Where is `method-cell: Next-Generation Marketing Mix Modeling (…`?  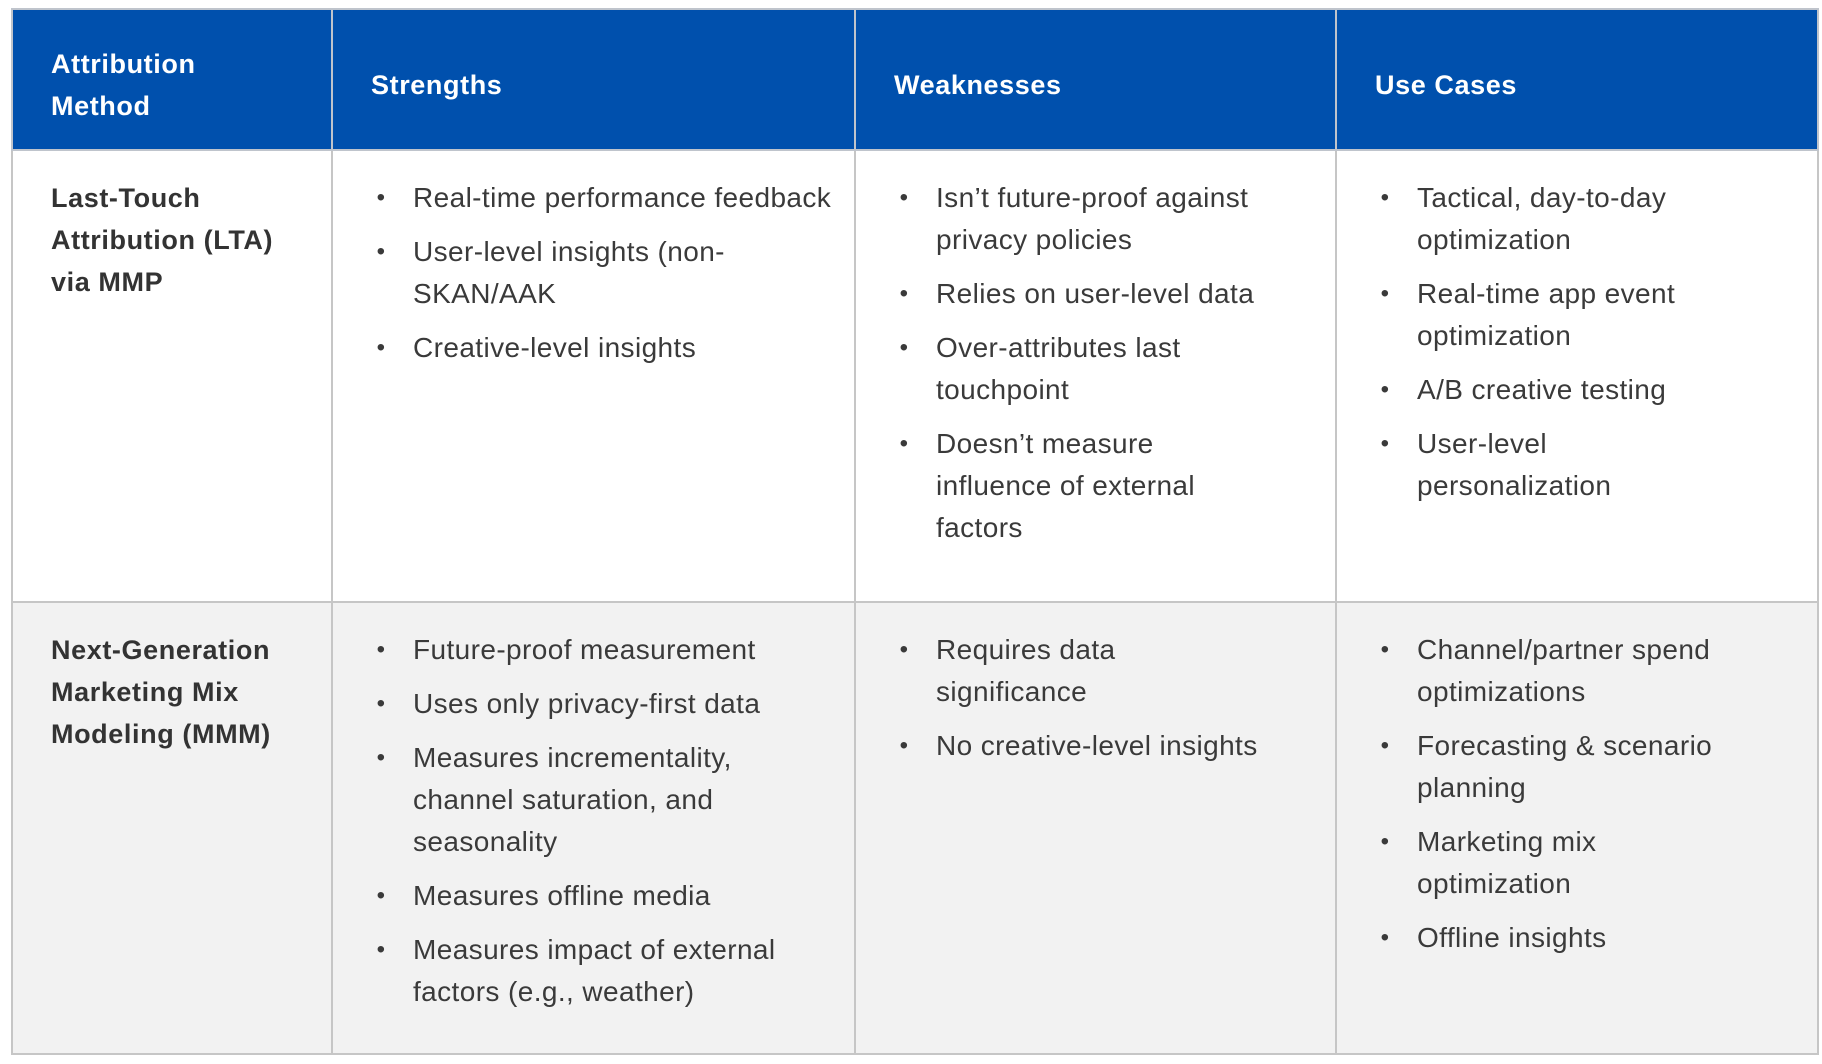
method-cell: Next-Generation Marketing Mix Modeling (… is located at coordinates (172, 828).